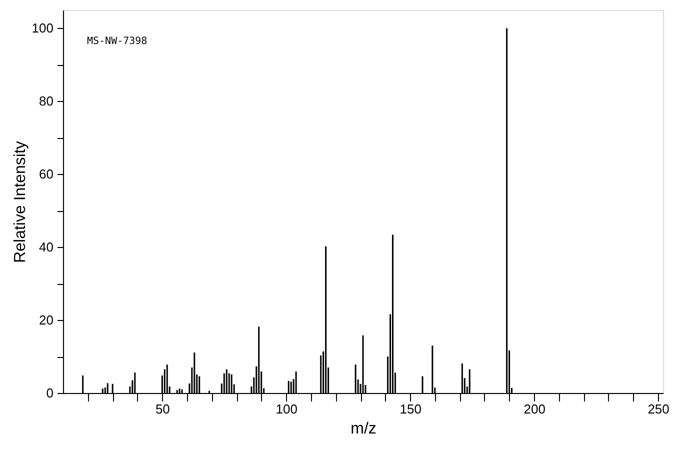  I want to click on y-tick-label: 100, so click(43, 28).